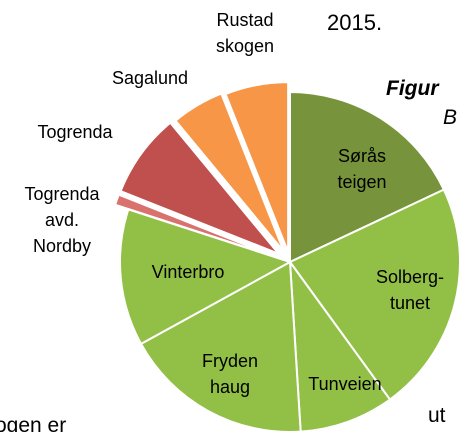 This screenshot has width=462, height=432. What do you see at coordinates (410, 290) in the screenshot?
I see `slice-label: Solberg-tunet` at bounding box center [410, 290].